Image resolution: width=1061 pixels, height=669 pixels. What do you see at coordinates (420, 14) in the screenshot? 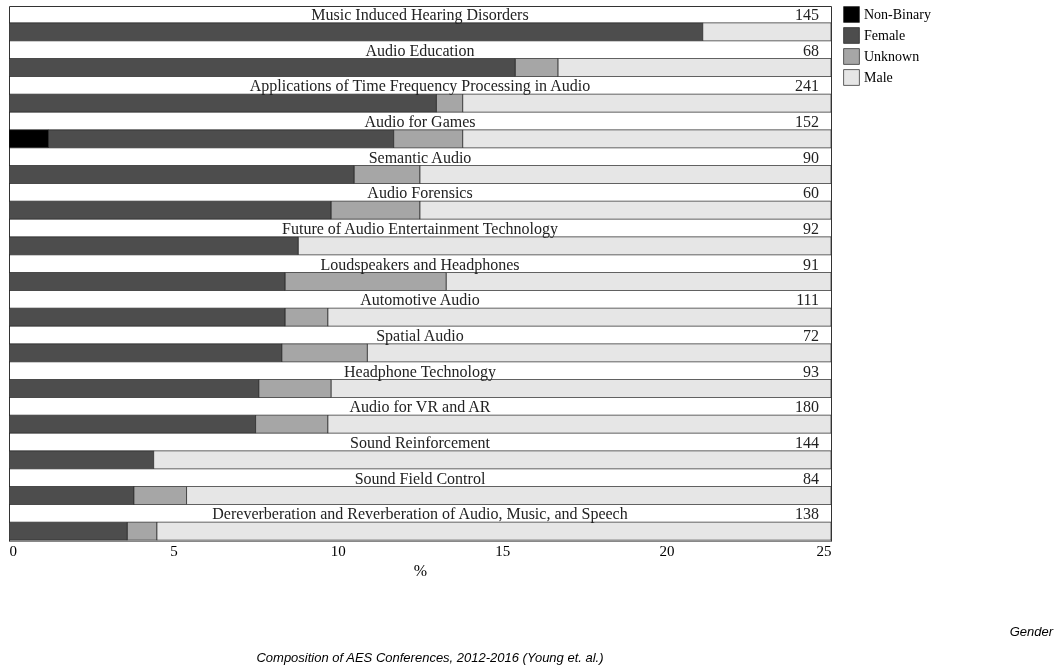
I see `y-tick-label: Music Induced Hearing Disorders` at bounding box center [420, 14].